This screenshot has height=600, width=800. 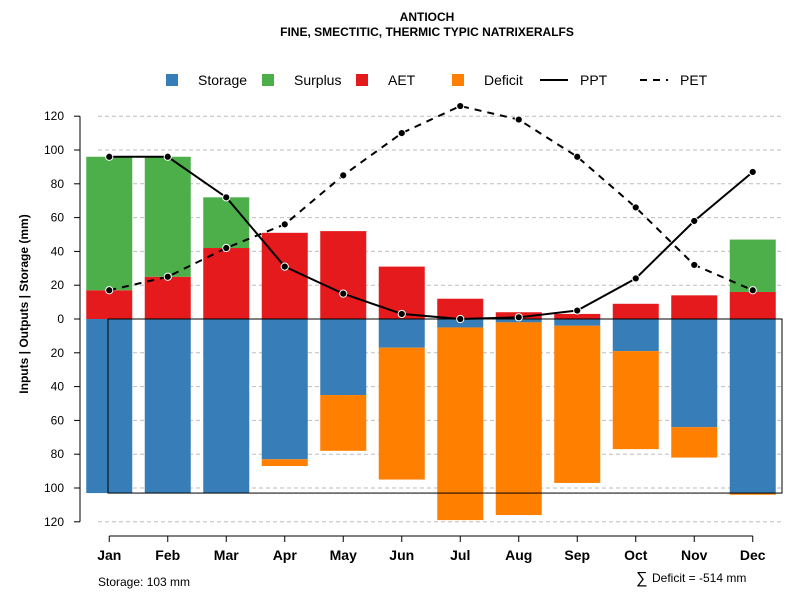 I want to click on x-tick-label: Aug, so click(x=518, y=555).